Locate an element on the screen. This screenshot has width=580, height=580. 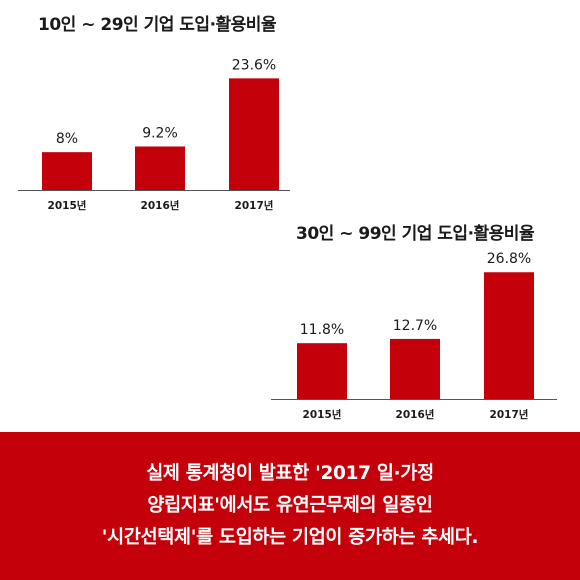
caption-line-1: 실제 통계청이 발표한 '2017 일·가정 is located at coordinates (290, 473).